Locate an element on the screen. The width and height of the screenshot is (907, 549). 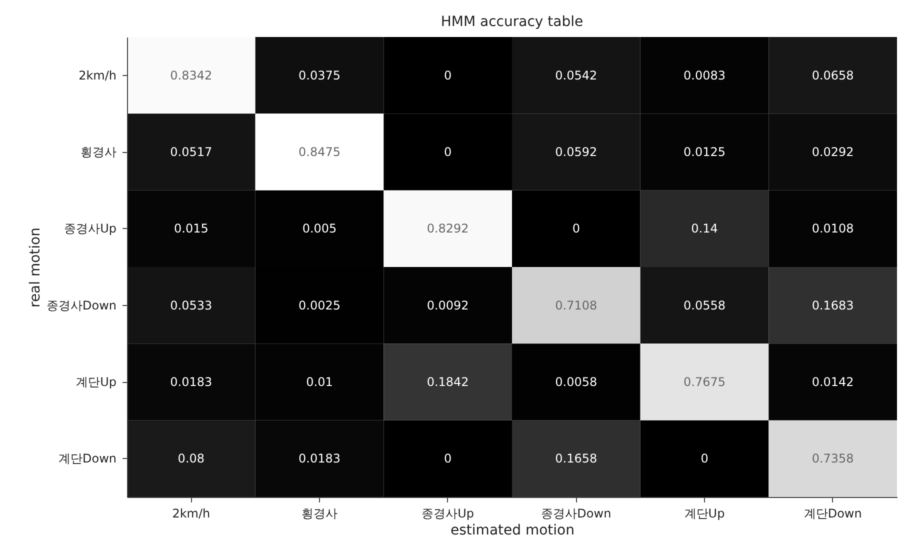
x-axis-title: estimated motion is located at coordinates (512, 530).